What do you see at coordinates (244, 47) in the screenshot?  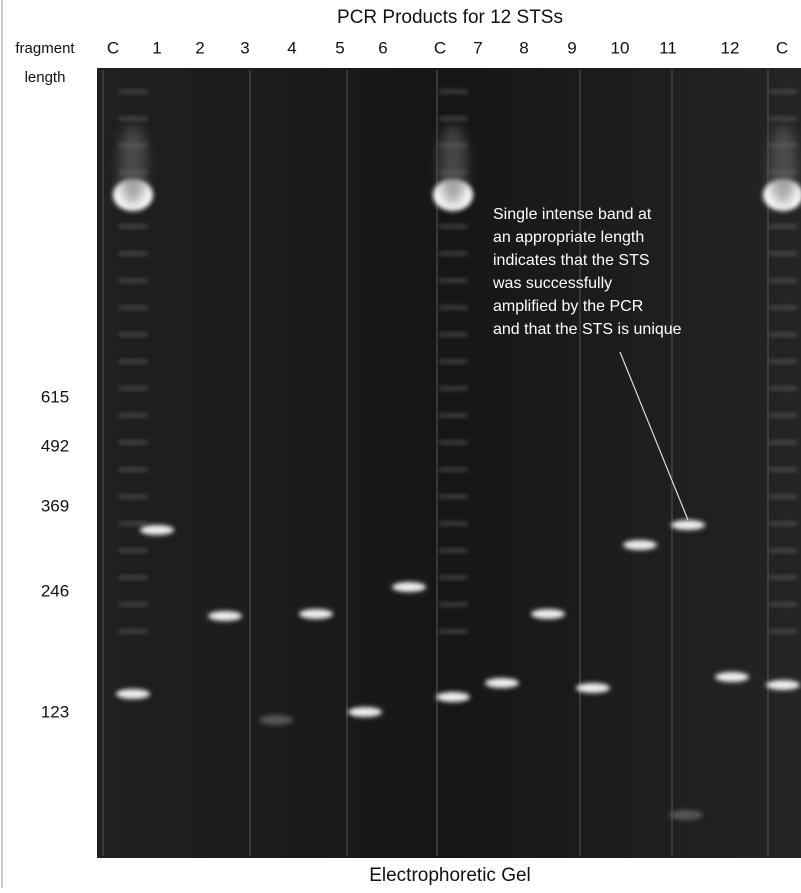 I see `lane-label: 3` at bounding box center [244, 47].